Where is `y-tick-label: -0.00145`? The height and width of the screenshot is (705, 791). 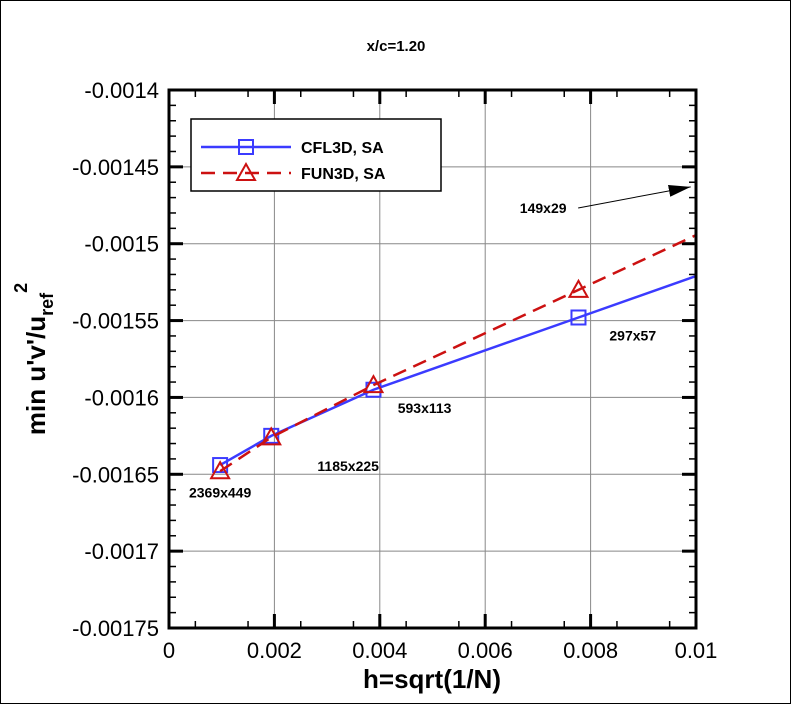 y-tick-label: -0.00145 is located at coordinates (115, 167).